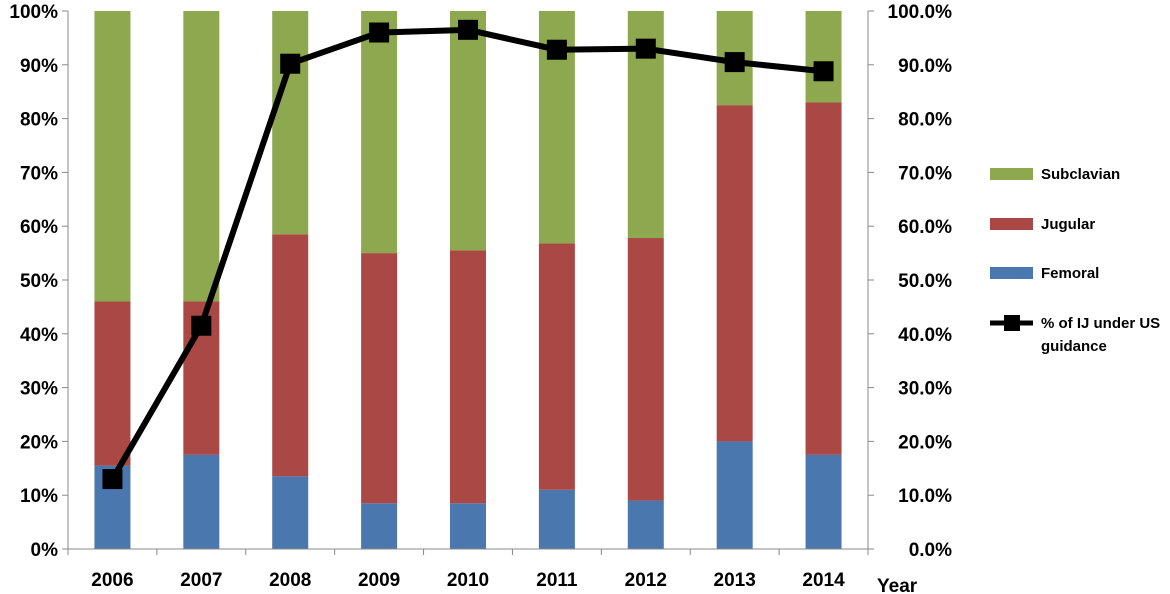 Image resolution: width=1170 pixels, height=594 pixels. I want to click on legend-label-us-guidance-line1: % of IJ under US, so click(1100, 323).